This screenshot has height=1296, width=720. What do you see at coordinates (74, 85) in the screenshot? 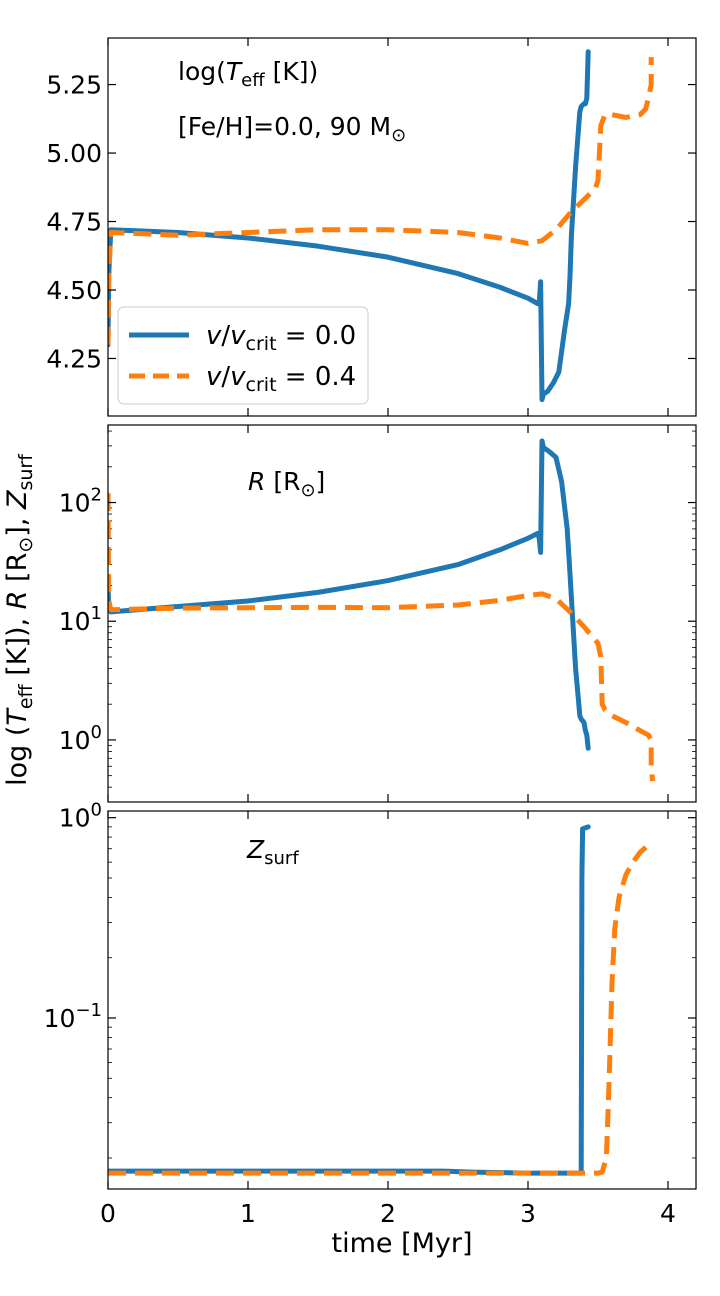
I see `y-tick-label-teff: 5.25` at bounding box center [74, 85].